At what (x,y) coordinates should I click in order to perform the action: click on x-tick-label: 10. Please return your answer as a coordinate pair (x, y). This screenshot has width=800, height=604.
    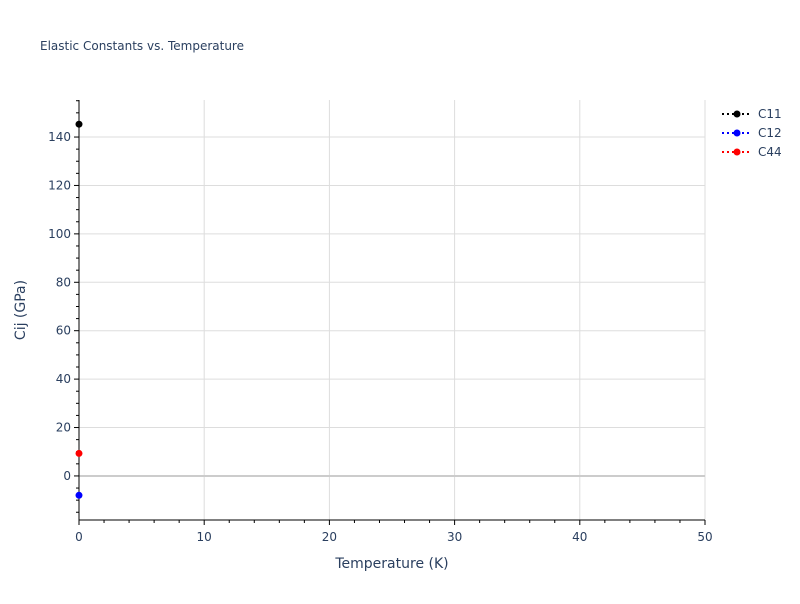
    Looking at the image, I should click on (204, 537).